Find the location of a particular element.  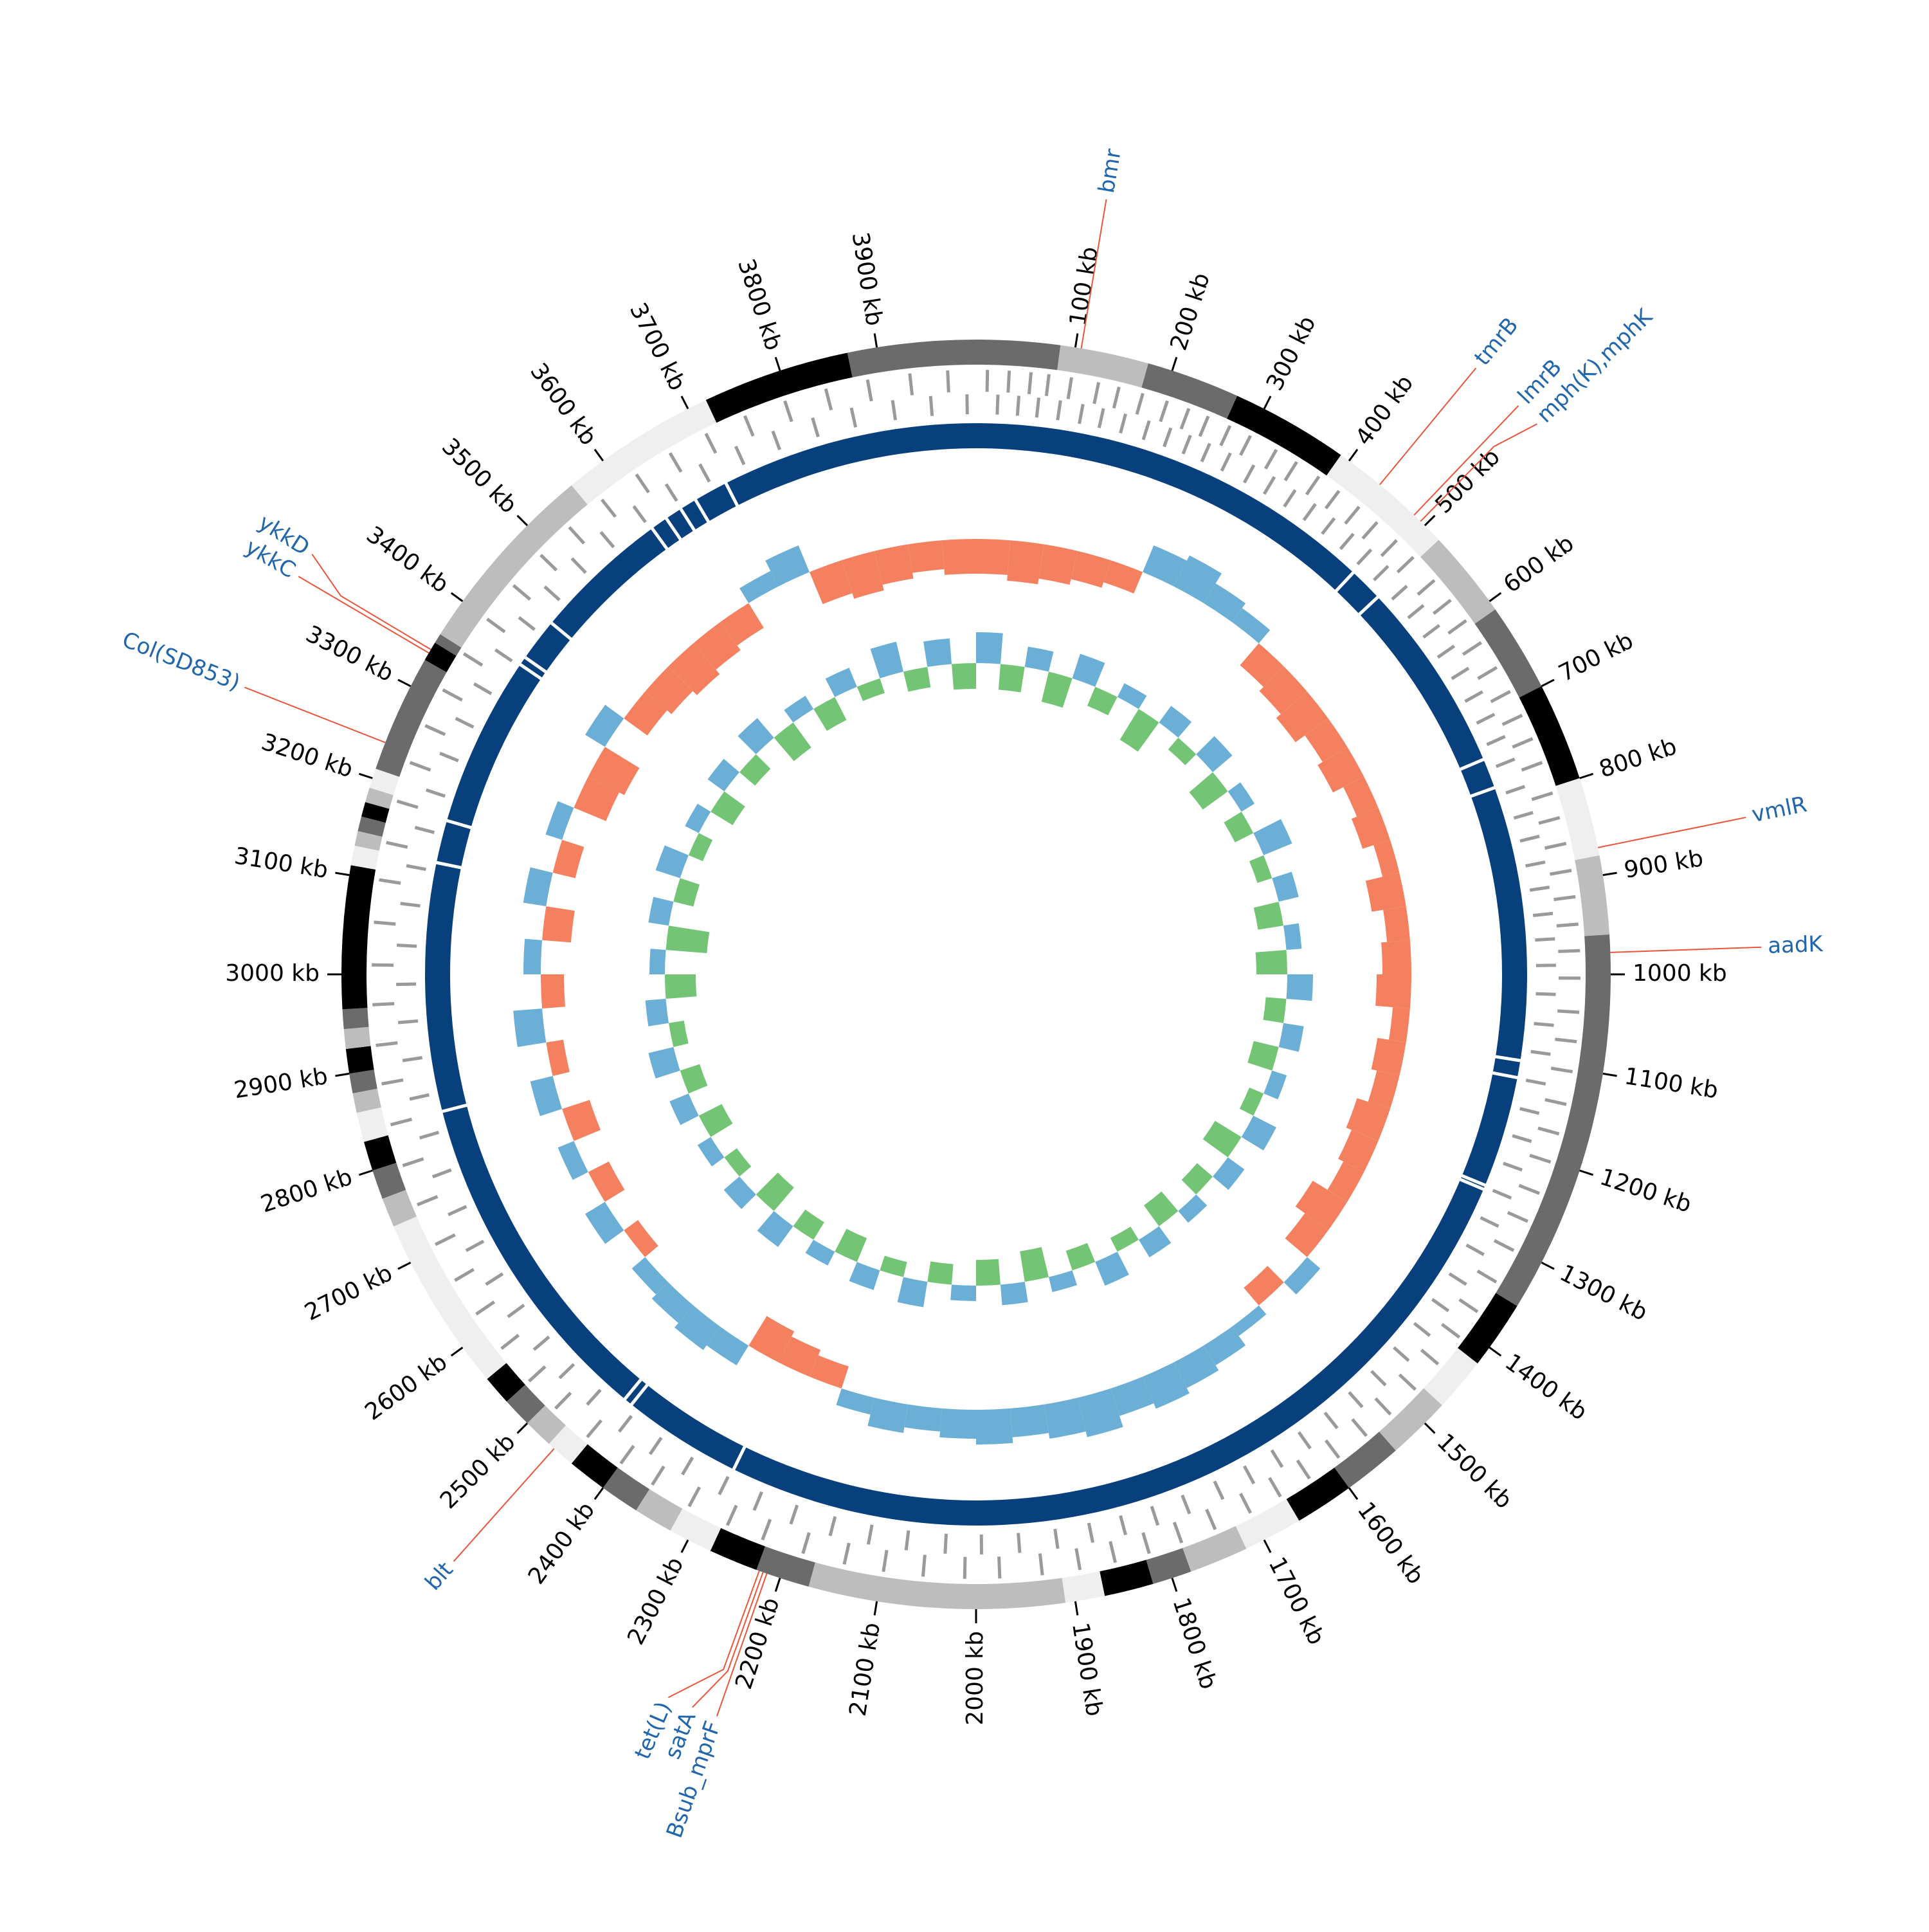

annotation-leader is located at coordinates (1672, 833).